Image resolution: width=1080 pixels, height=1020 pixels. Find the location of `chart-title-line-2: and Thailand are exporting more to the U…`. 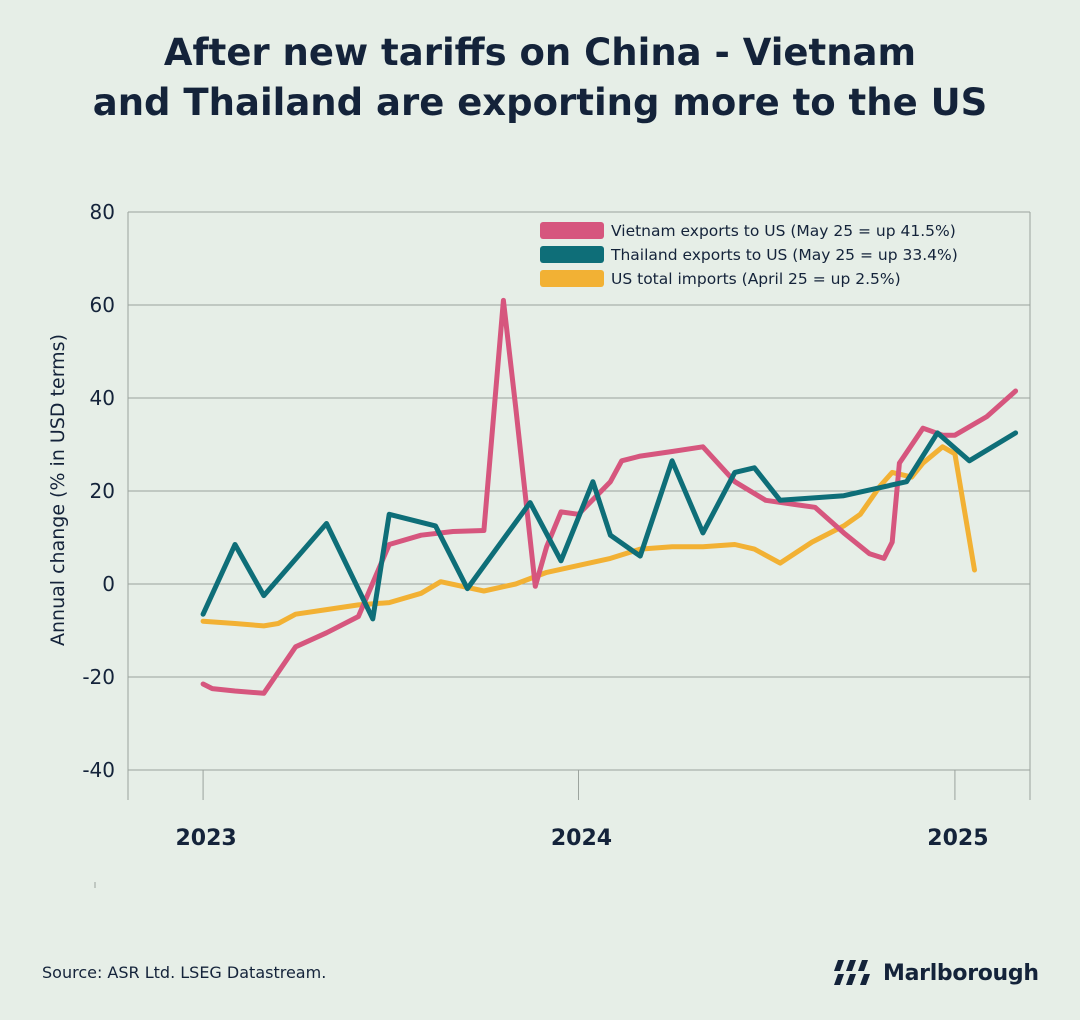

chart-title-line-2: and Thailand are exporting more to the U… is located at coordinates (540, 102).